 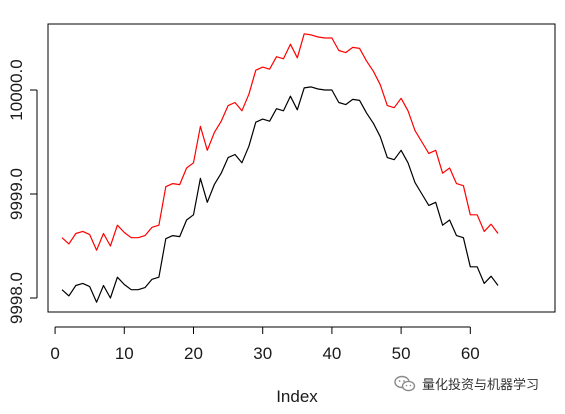 What do you see at coordinates (405, 384) in the screenshot?
I see `wechat-icon` at bounding box center [405, 384].